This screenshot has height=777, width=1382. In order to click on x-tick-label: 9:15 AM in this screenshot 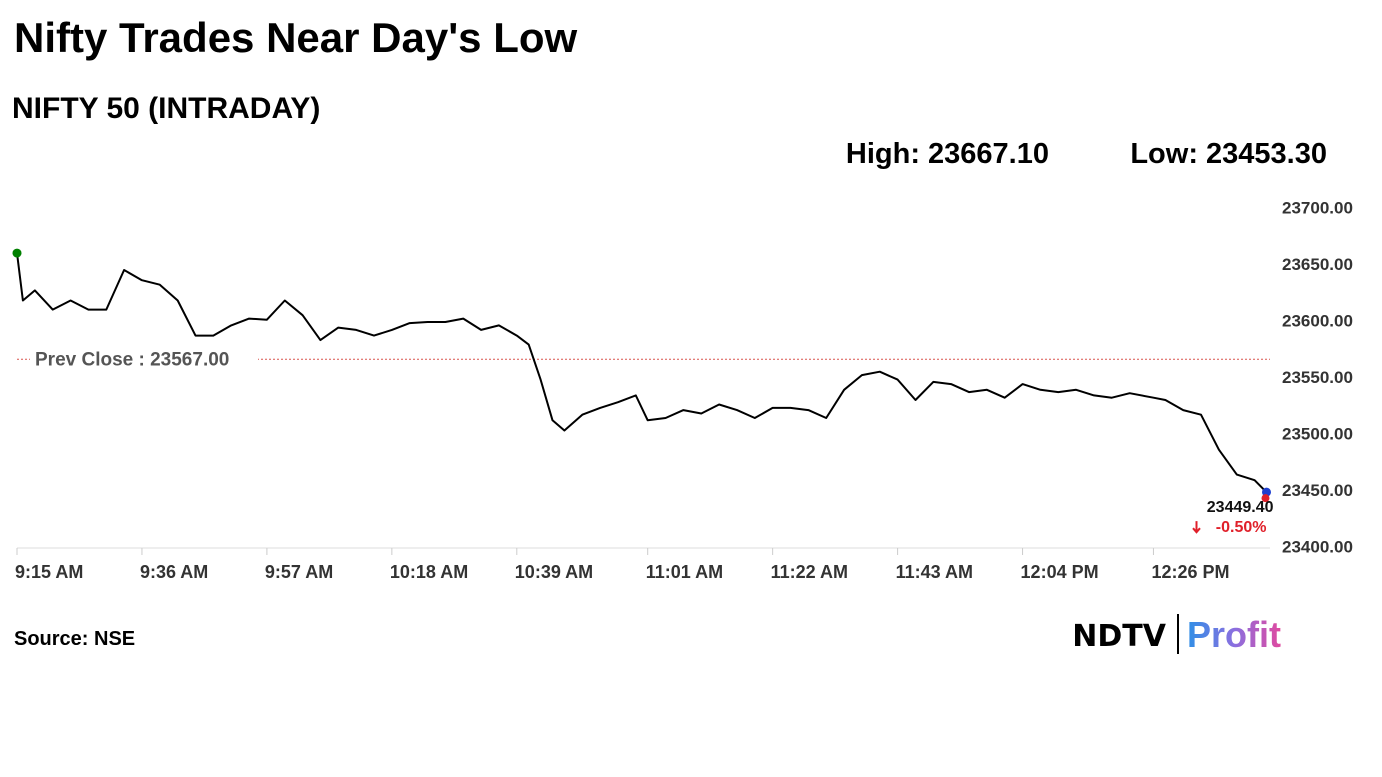, I will do `click(49, 572)`.